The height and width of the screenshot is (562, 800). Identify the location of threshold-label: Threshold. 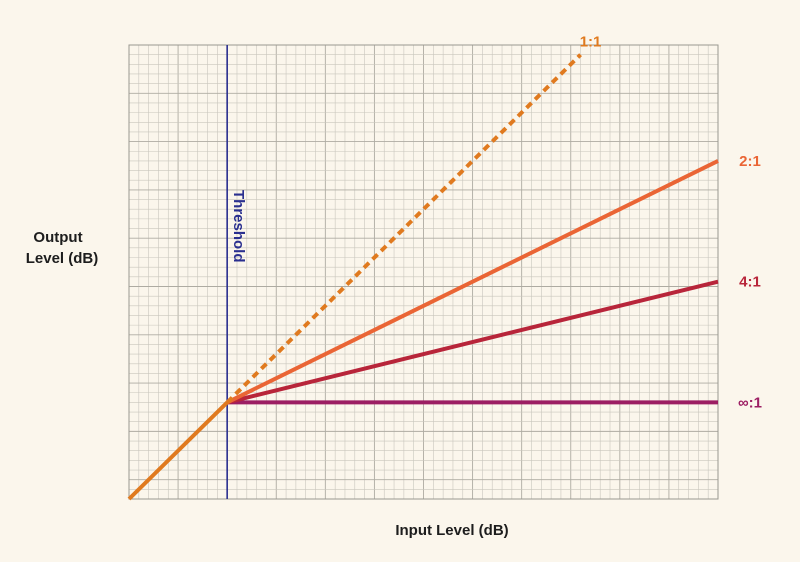
(238, 226).